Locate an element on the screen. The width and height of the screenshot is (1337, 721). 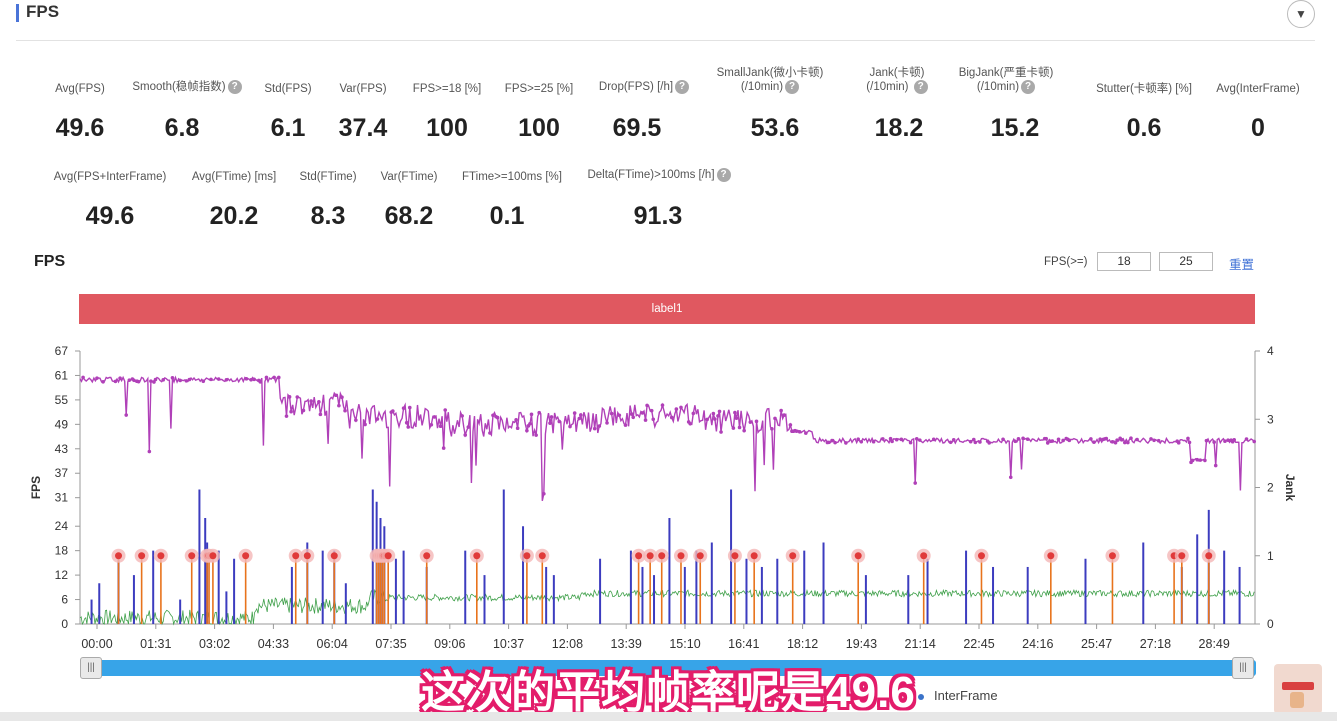
metric-label: Std(FPS) is located at coordinates (288, 89).